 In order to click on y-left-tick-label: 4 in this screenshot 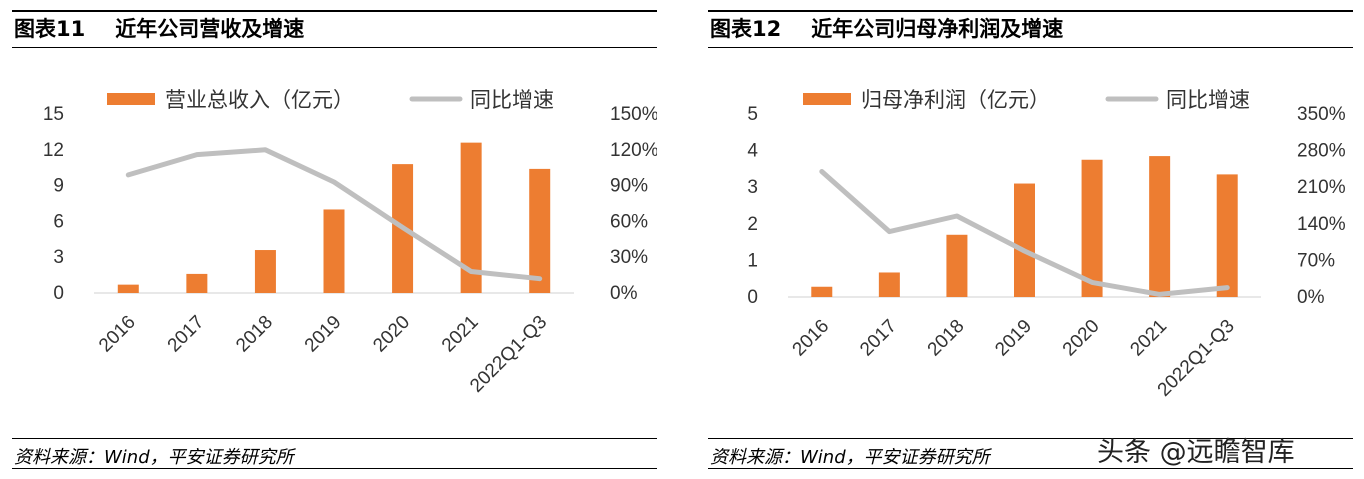, I will do `click(752, 151)`.